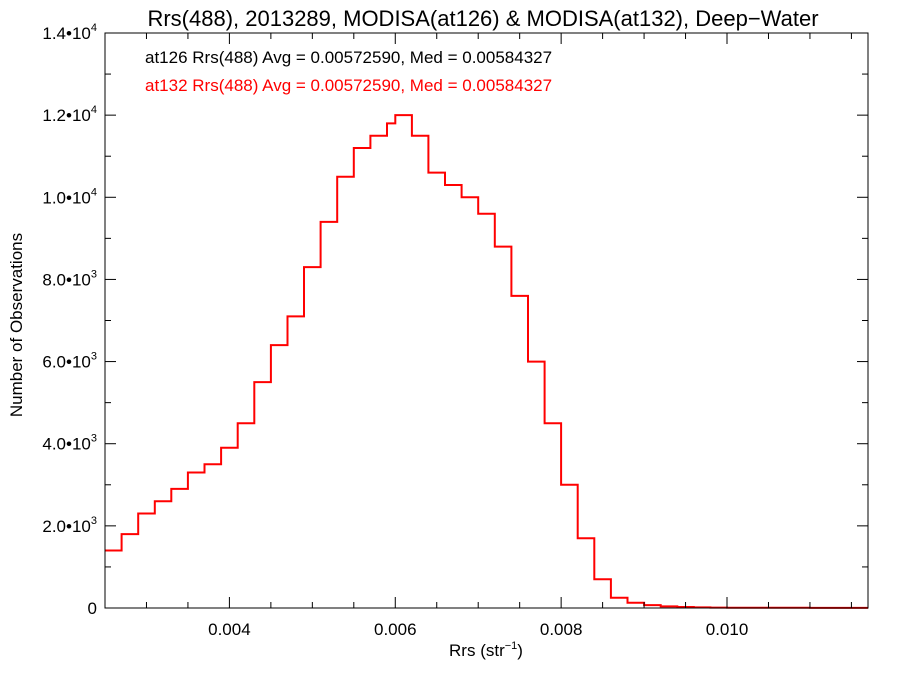 This screenshot has height=675, width=900. I want to click on y-tick-label-main: 6.0•10, so click(66, 362).